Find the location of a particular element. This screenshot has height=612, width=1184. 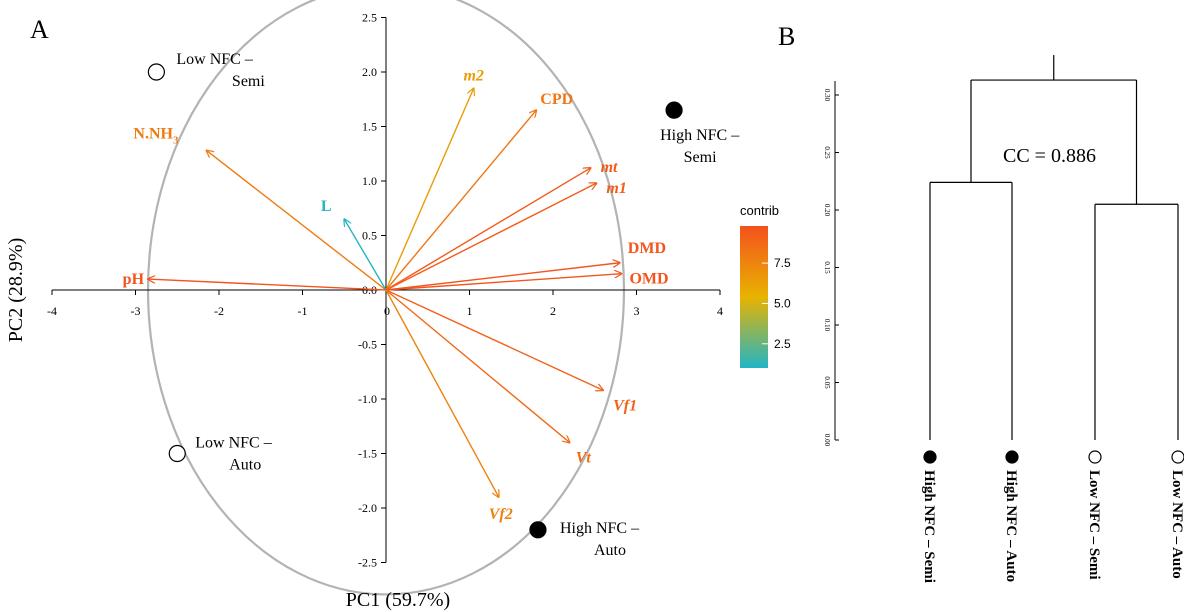

y-tick-label: 0.5 is located at coordinates (369, 236).